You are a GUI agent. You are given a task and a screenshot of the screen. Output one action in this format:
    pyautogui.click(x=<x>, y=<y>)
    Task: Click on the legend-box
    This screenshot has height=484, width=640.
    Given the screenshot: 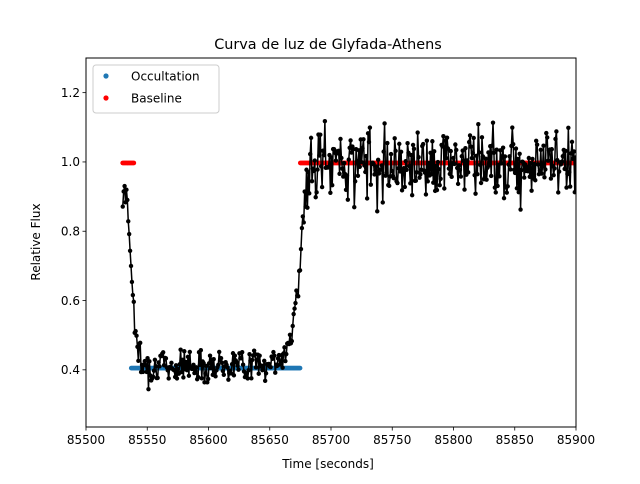 What is the action you would take?
    pyautogui.click(x=156, y=89)
    